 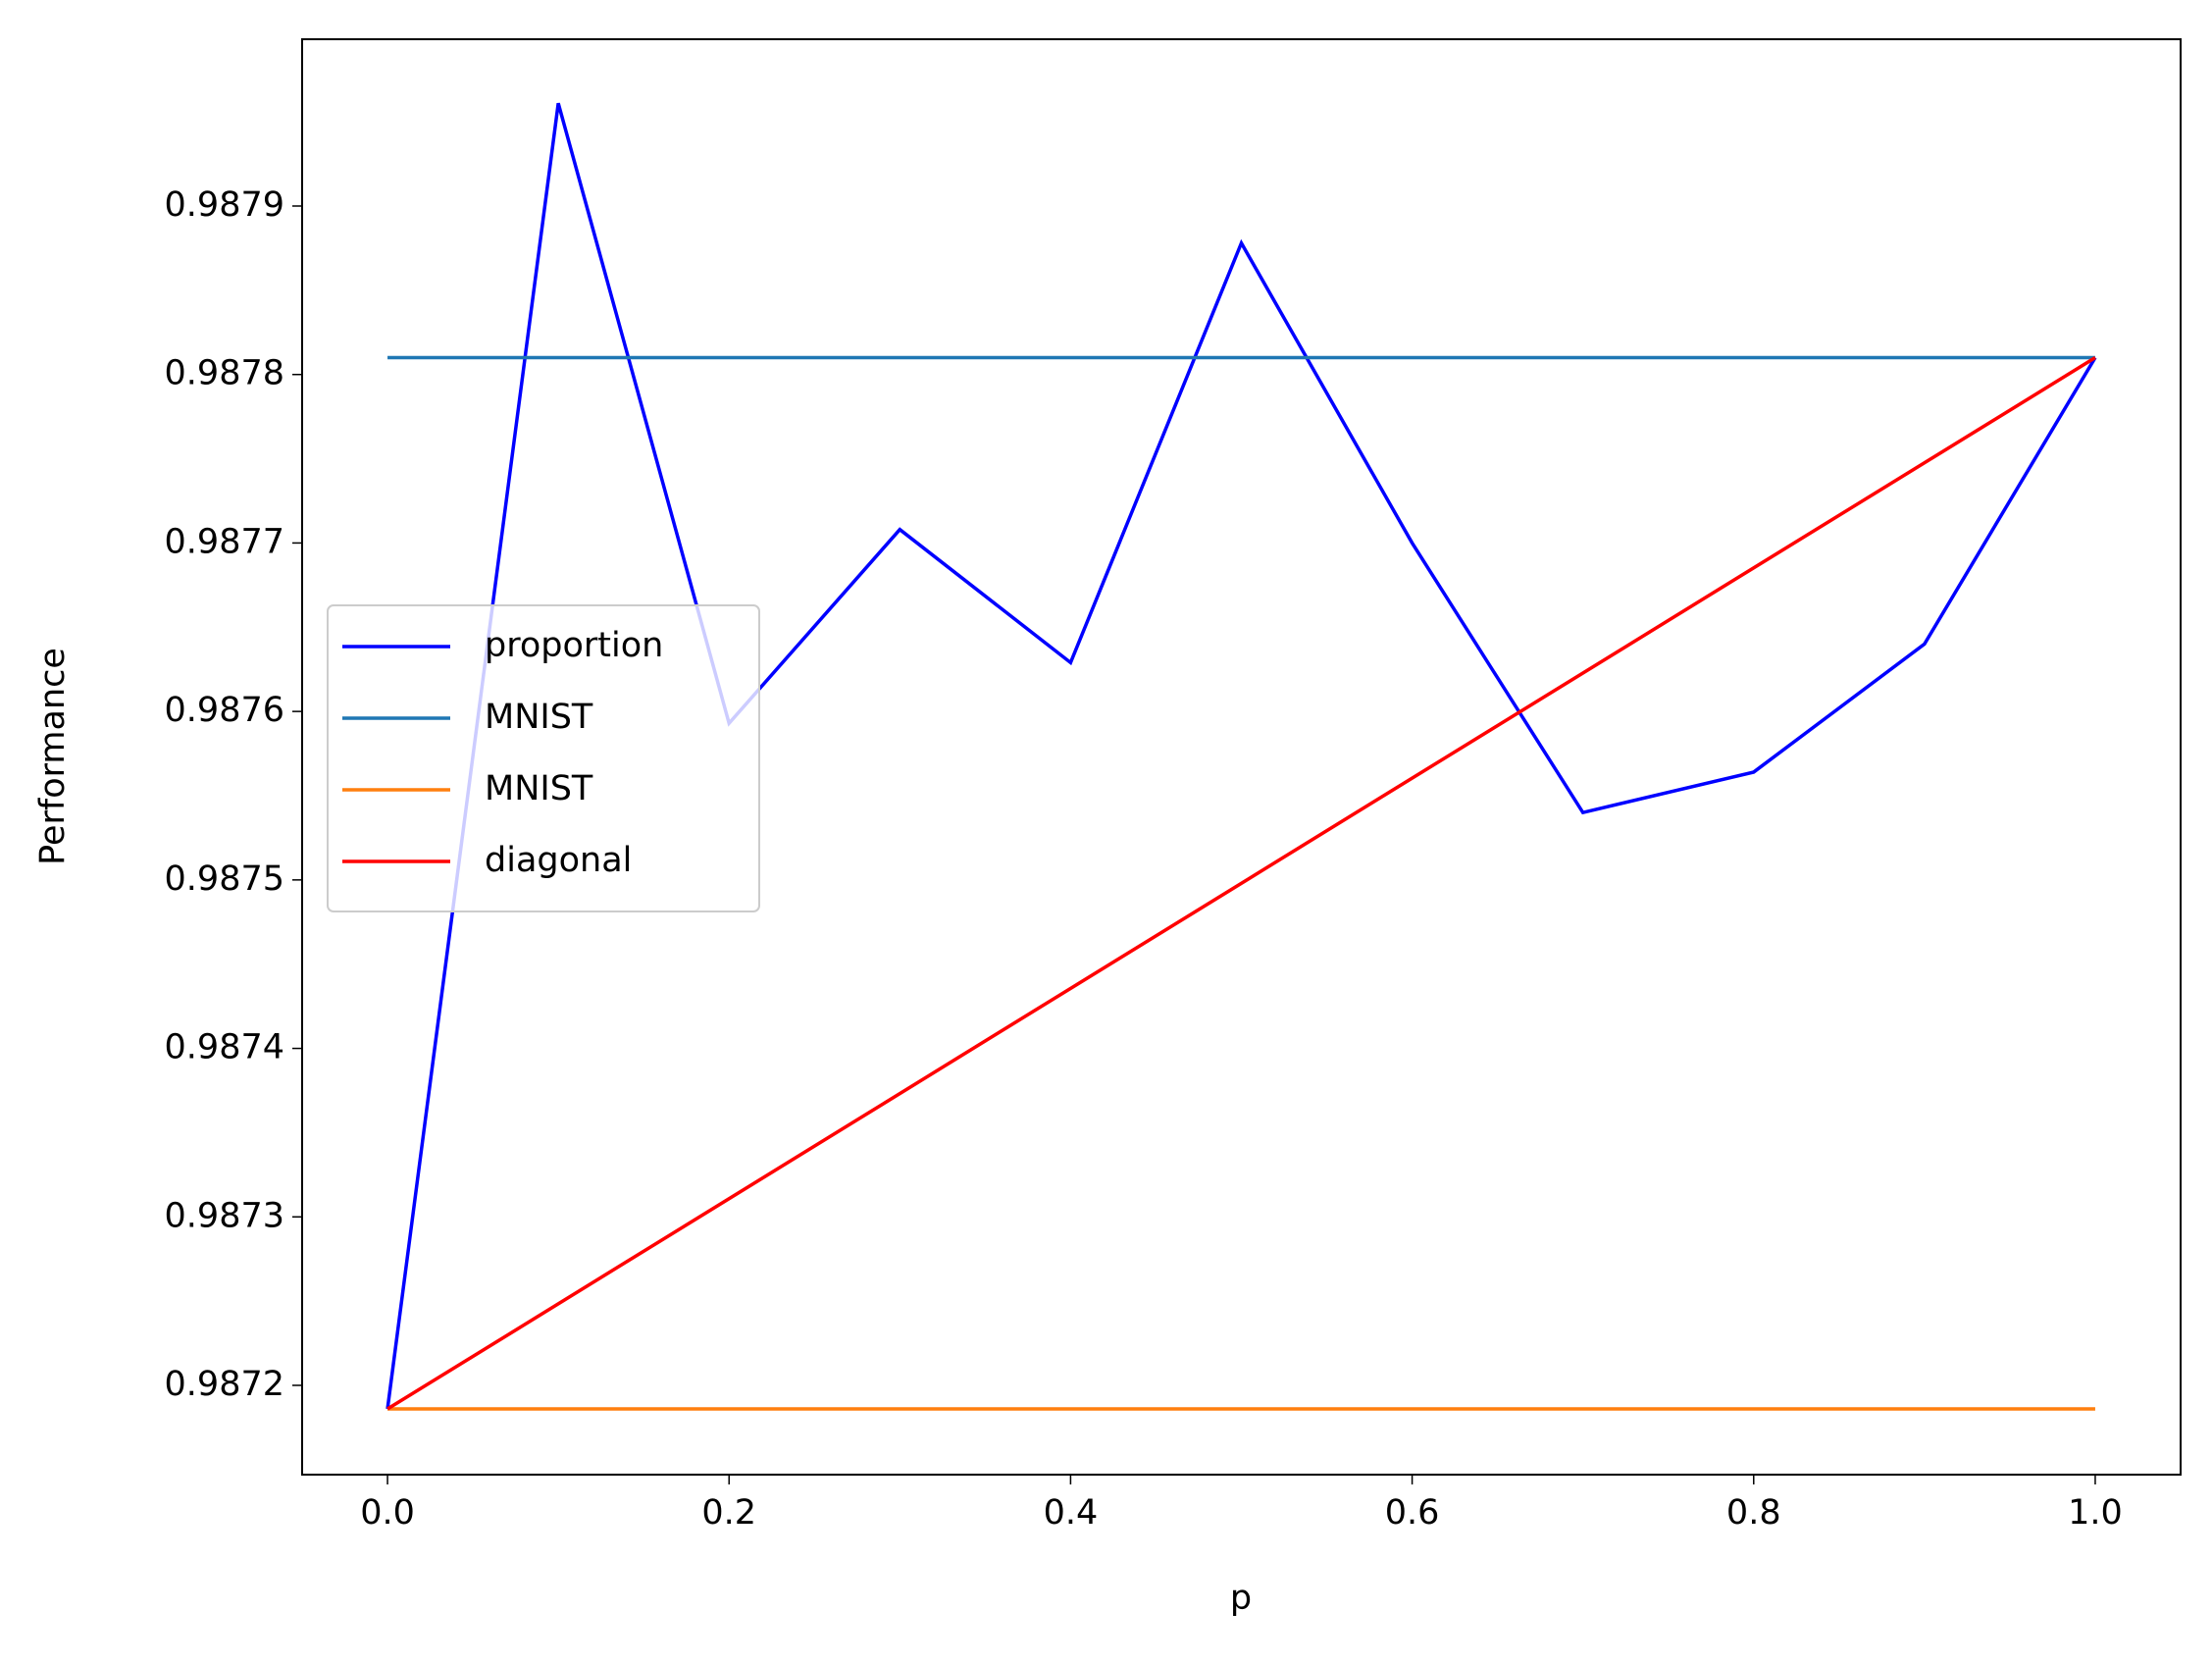 I want to click on y-tick-label: 0.9876, so click(x=224, y=710).